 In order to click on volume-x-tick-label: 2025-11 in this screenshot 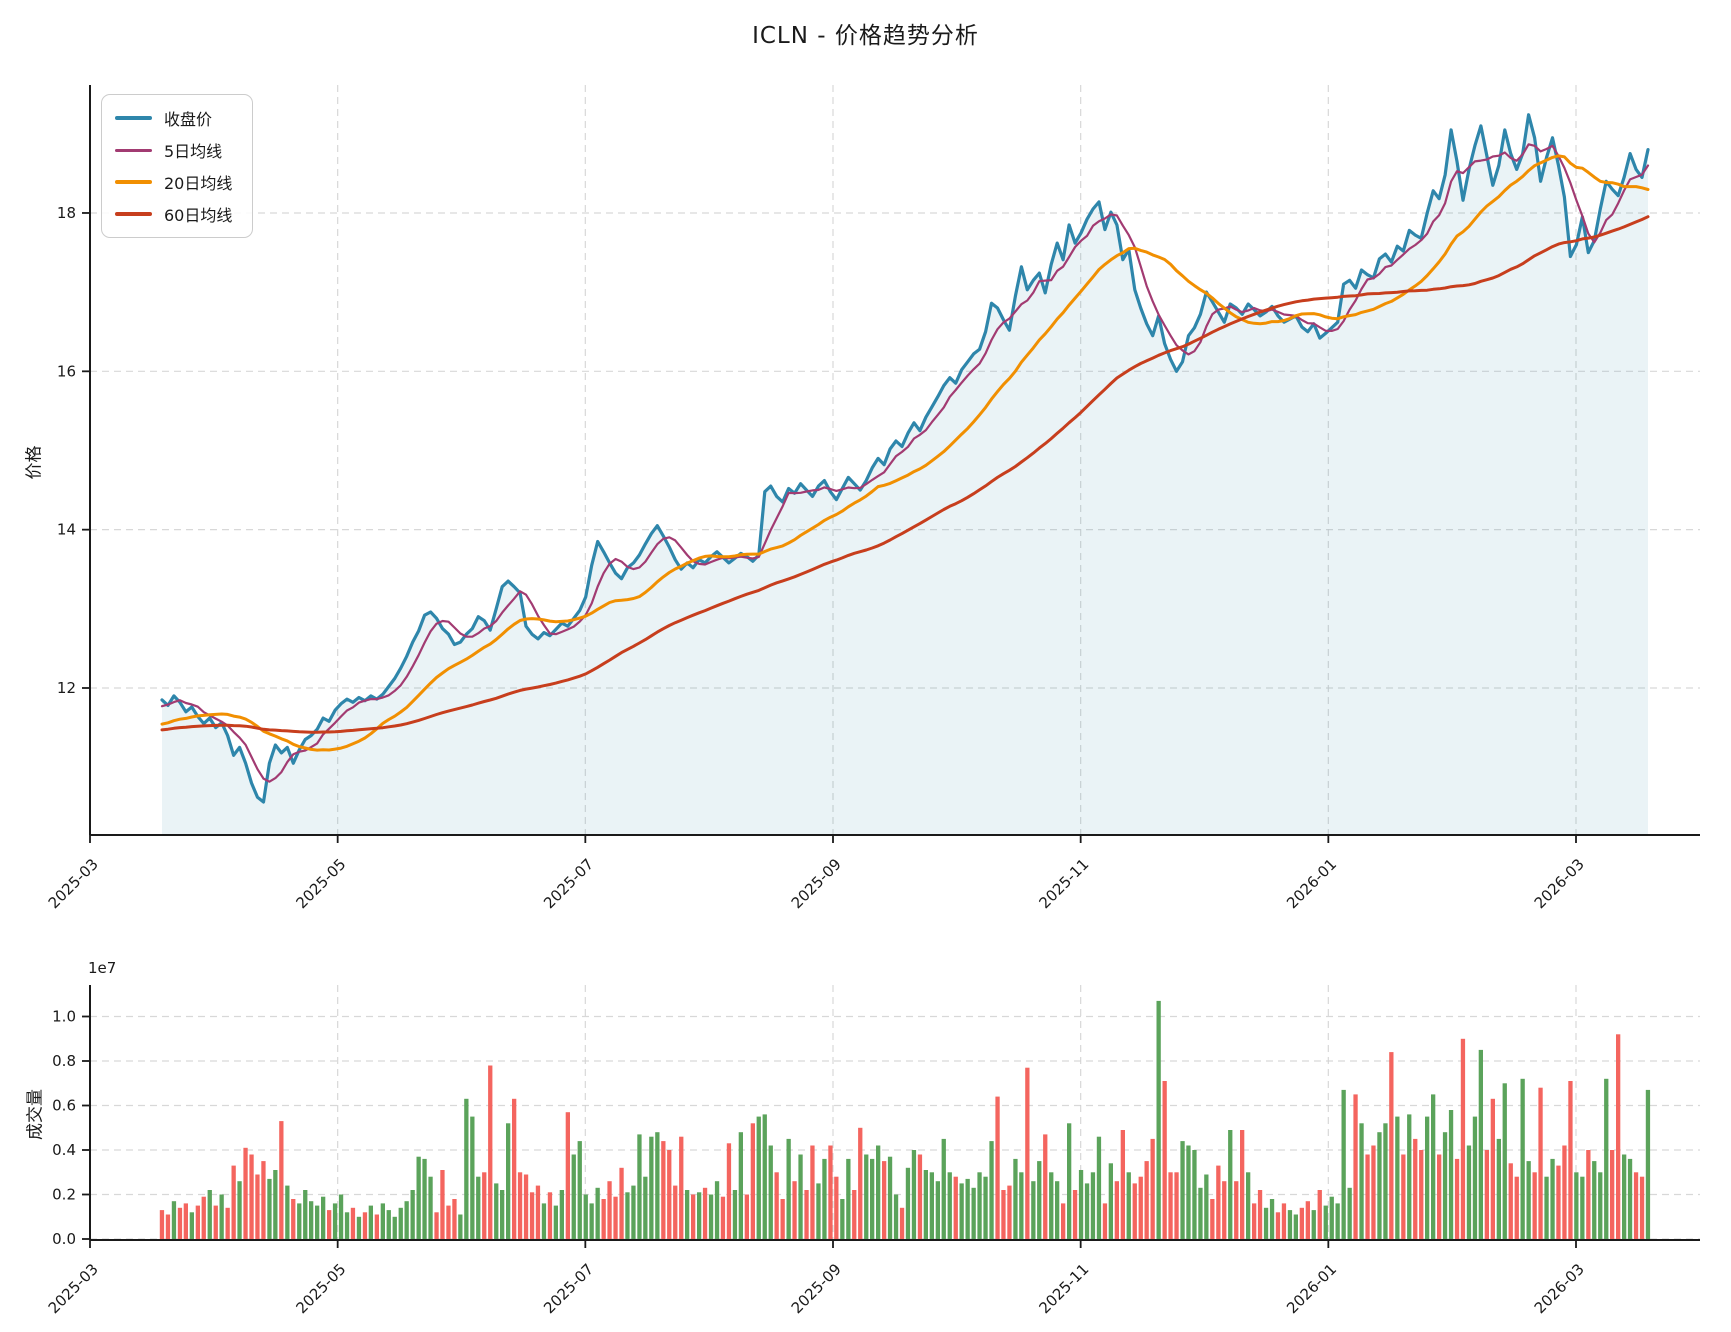, I will do `click(1063, 1288)`.